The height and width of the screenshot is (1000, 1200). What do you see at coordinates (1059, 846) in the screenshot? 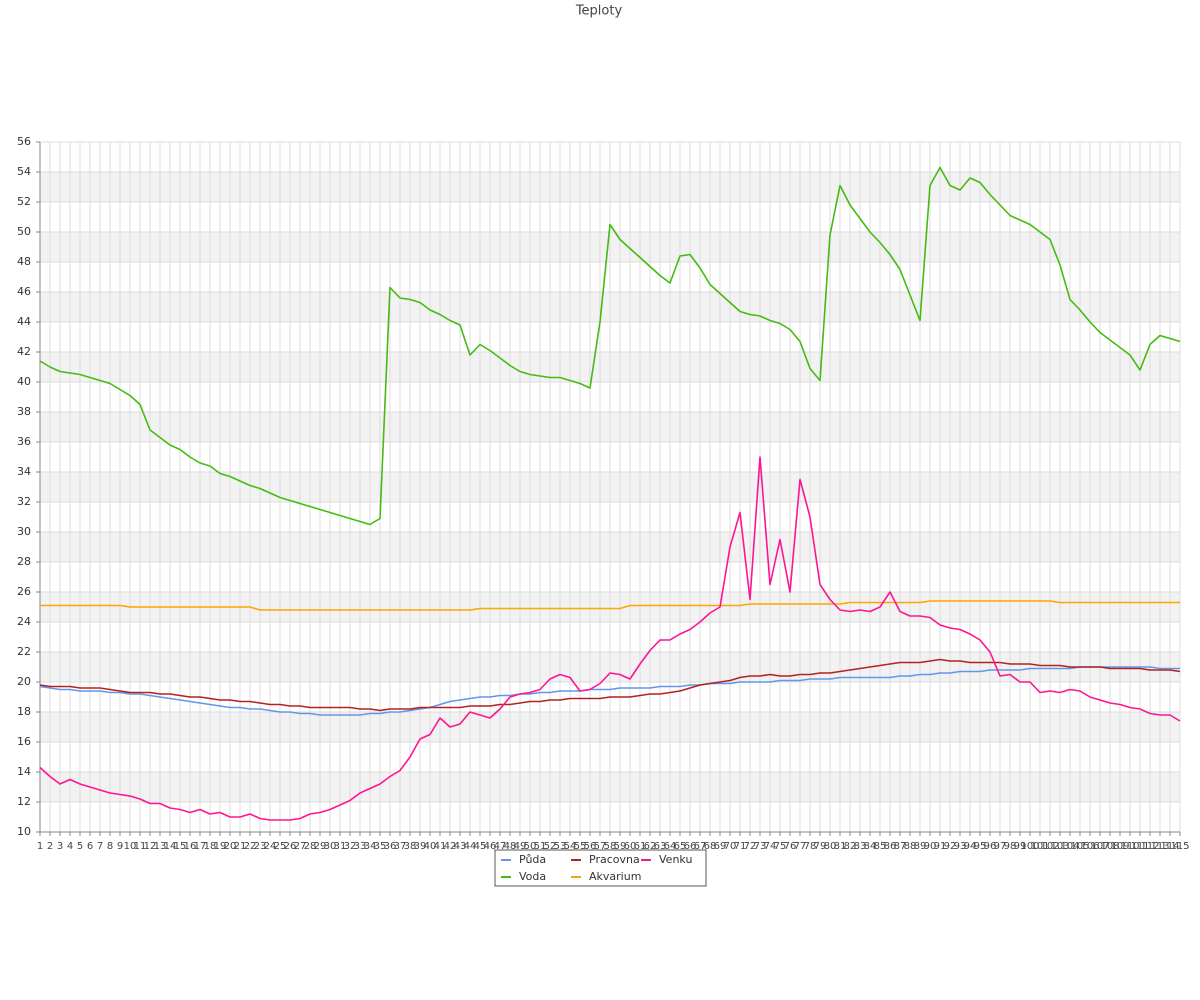
I see `x-tick-label: 103` at bounding box center [1059, 846].